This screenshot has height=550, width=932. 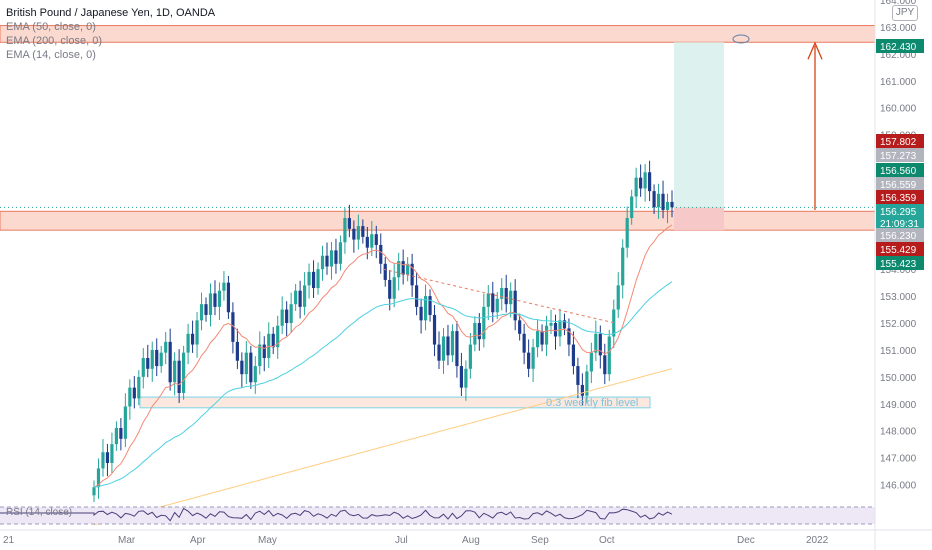 I want to click on stop-area, so click(x=699, y=219).